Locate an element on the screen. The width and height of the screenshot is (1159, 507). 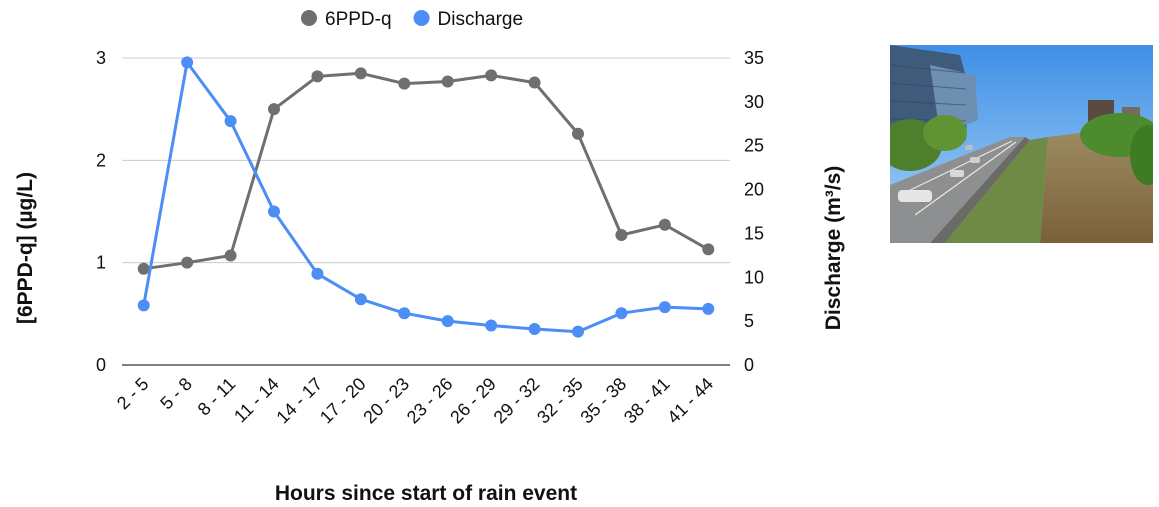
left-axis-title: [6PPD-q] (µg/L) is located at coordinates (25, 248).